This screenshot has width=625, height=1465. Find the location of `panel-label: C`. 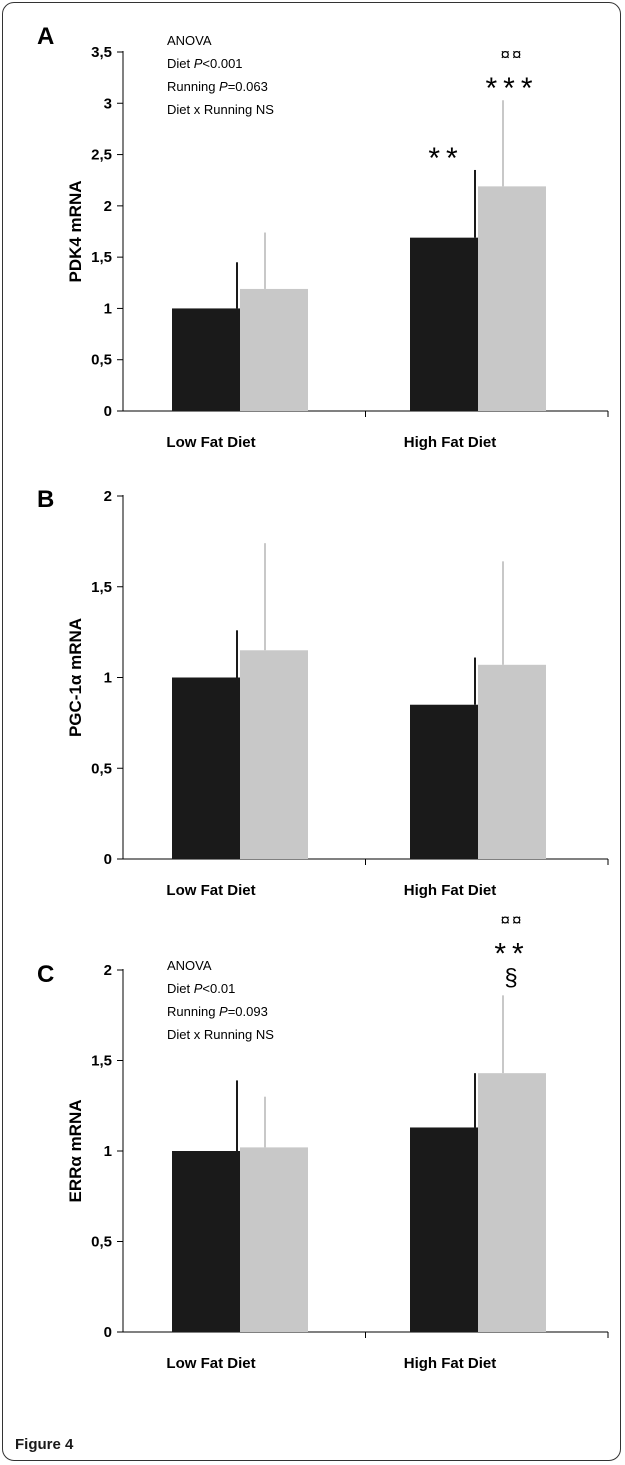

panel-label: C is located at coordinates (45, 974).